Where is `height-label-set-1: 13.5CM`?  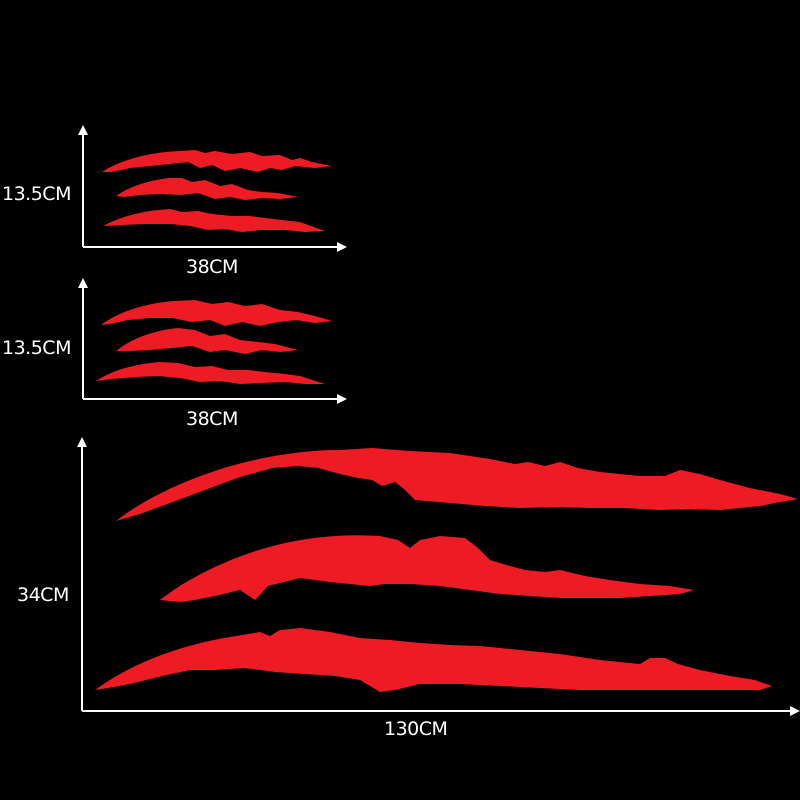 height-label-set-1: 13.5CM is located at coordinates (36, 194).